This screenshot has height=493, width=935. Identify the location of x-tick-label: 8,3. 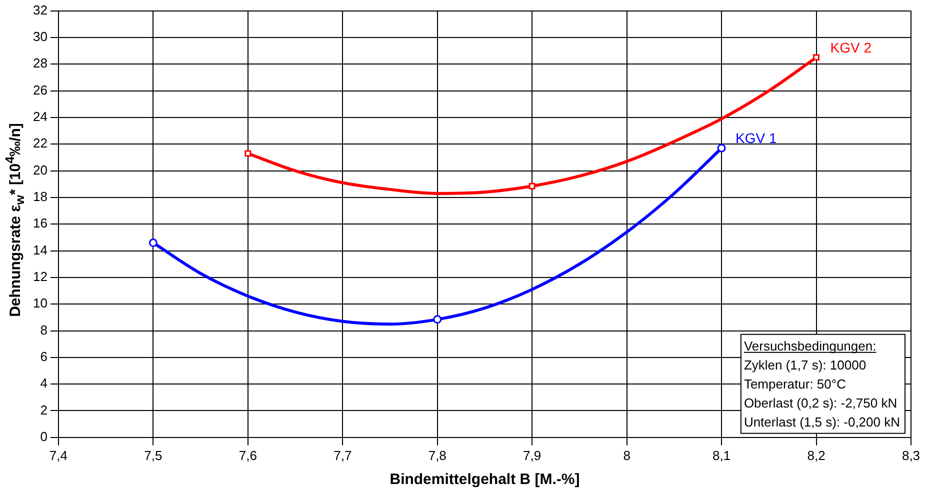
(911, 455).